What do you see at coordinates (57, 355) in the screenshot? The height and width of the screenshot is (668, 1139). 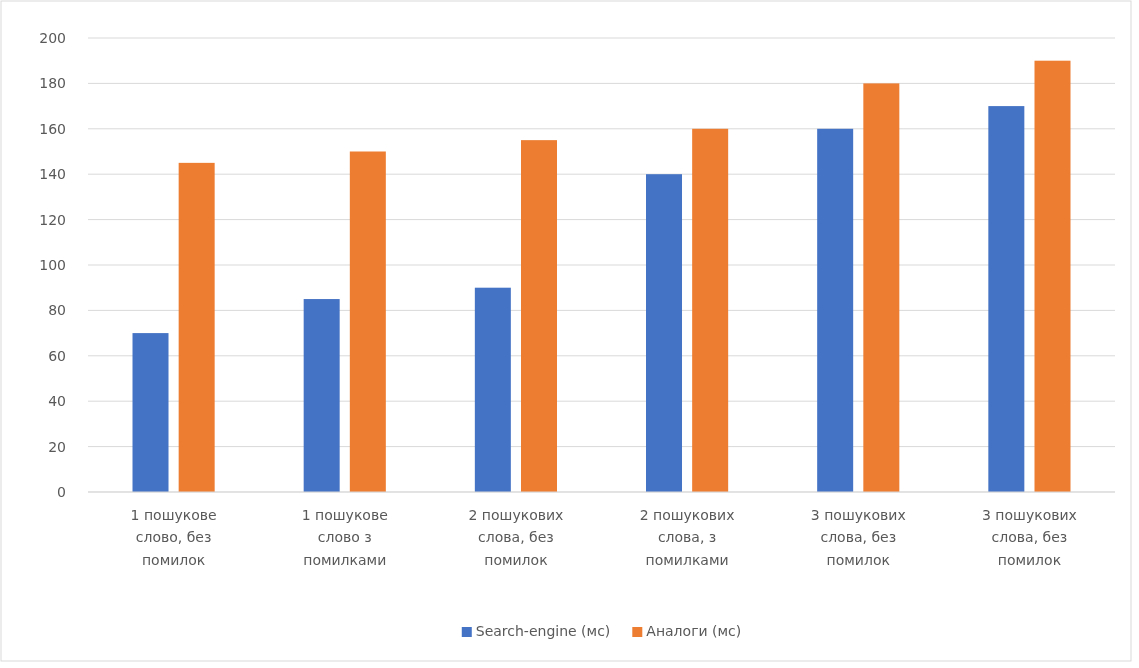 I see `y-tick-label: 60` at bounding box center [57, 355].